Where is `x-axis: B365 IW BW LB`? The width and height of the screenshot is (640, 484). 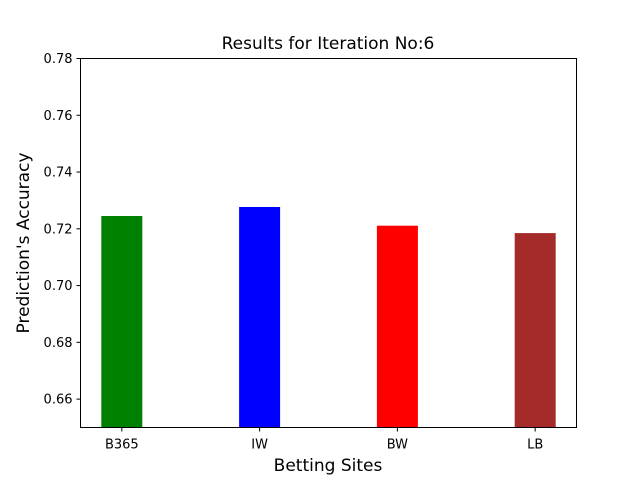 x-axis: B365 IW BW LB is located at coordinates (324, 440).